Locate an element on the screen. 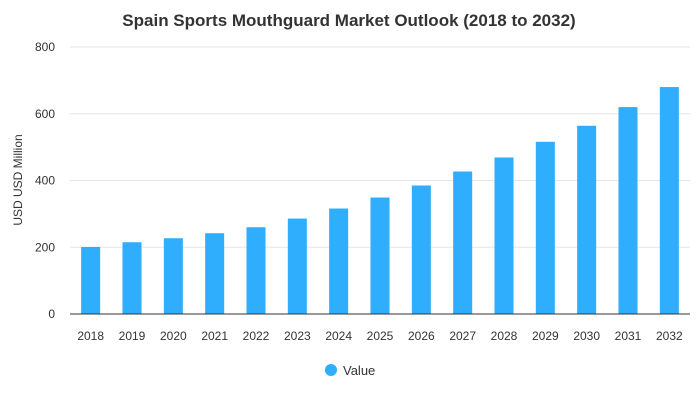 This screenshot has height=405, width=700. y-tick-label: 600 is located at coordinates (45, 114).